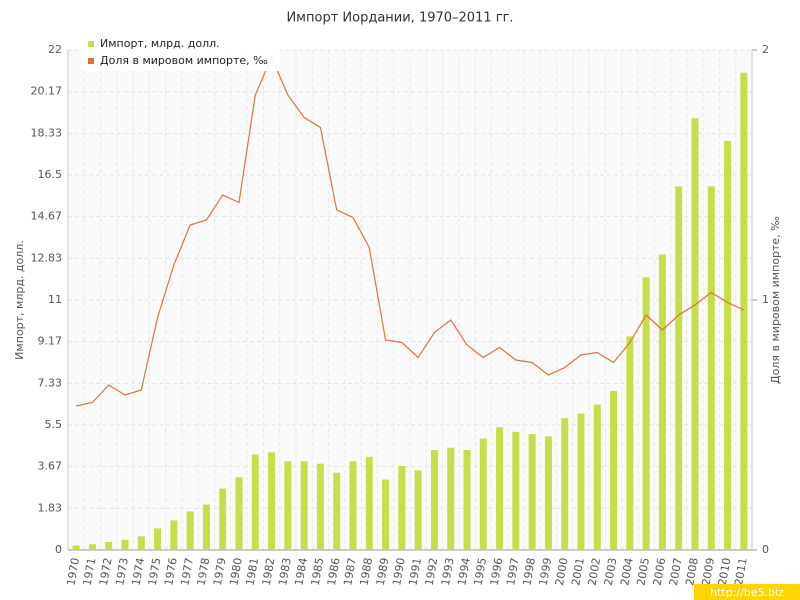  I want to click on x-tick-label: 1981, so click(253, 572).